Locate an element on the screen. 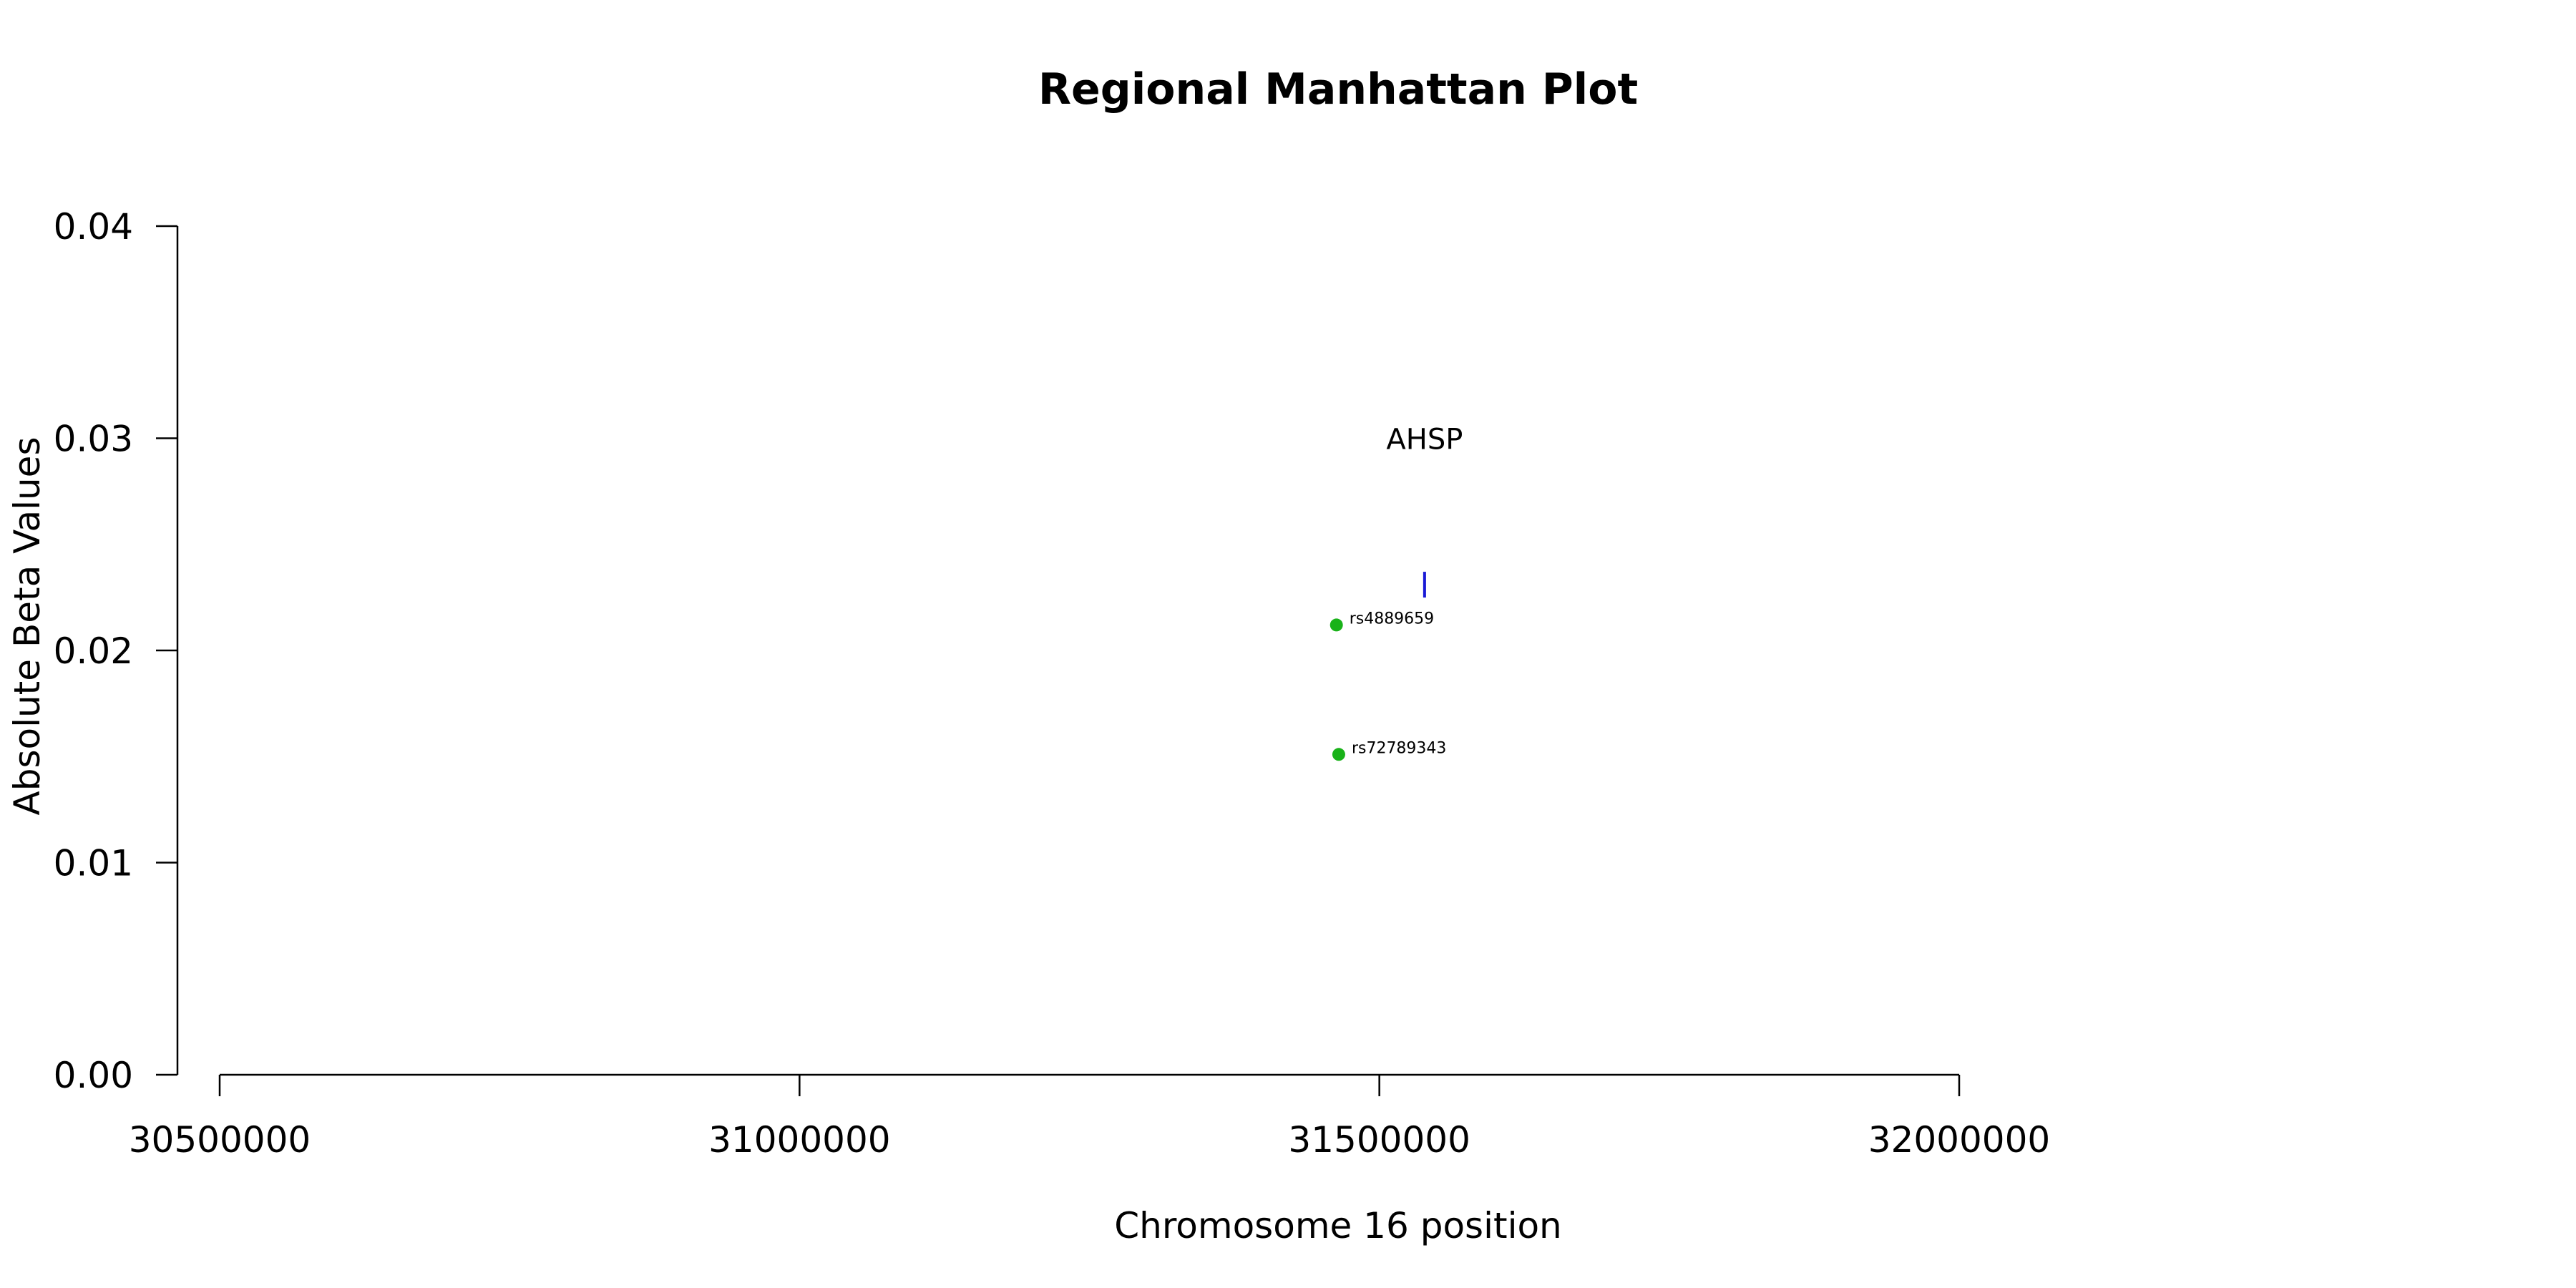 The height and width of the screenshot is (1288, 2576). y-tick-label: 0.01 is located at coordinates (93, 863).